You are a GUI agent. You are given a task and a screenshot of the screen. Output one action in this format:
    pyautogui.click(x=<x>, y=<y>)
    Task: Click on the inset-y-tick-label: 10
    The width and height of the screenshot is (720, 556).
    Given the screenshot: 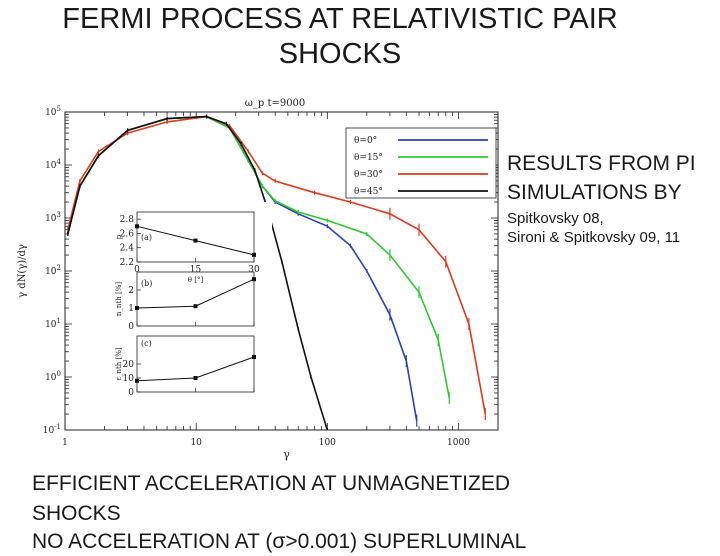 What is the action you would take?
    pyautogui.click(x=129, y=379)
    